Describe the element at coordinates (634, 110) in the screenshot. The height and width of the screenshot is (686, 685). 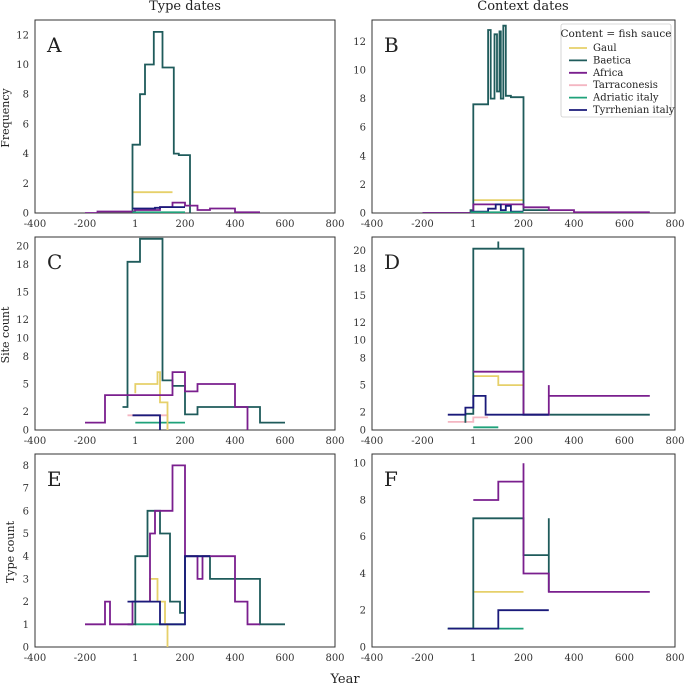
I see `legend-entry-label: Tyrrhenian italy` at that location.